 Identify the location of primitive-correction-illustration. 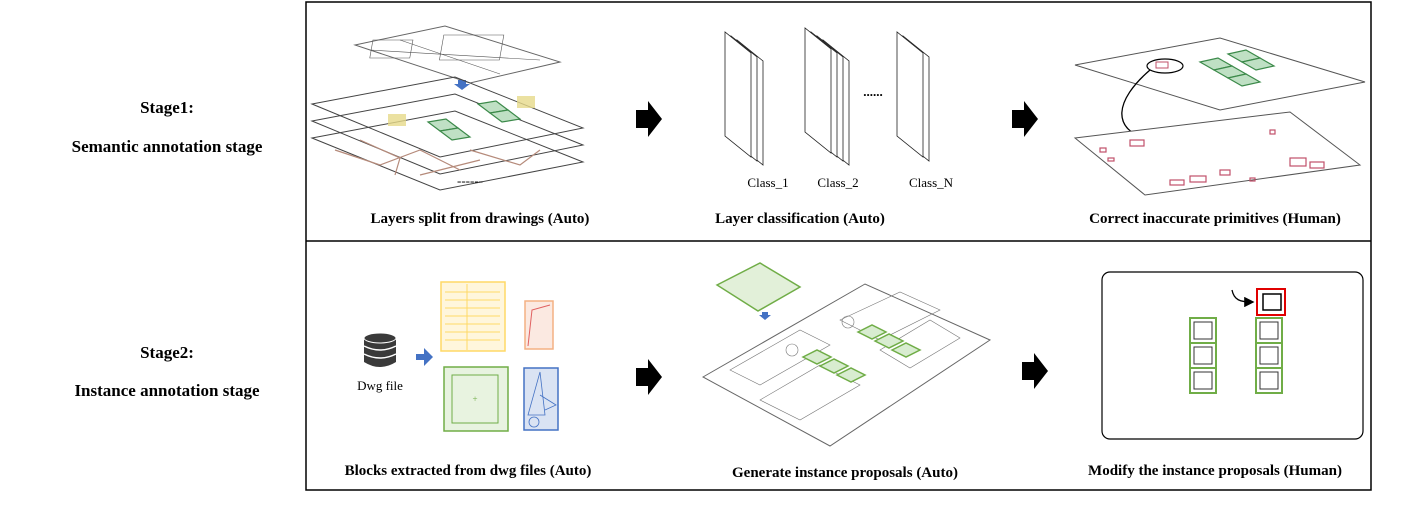
(1219, 116).